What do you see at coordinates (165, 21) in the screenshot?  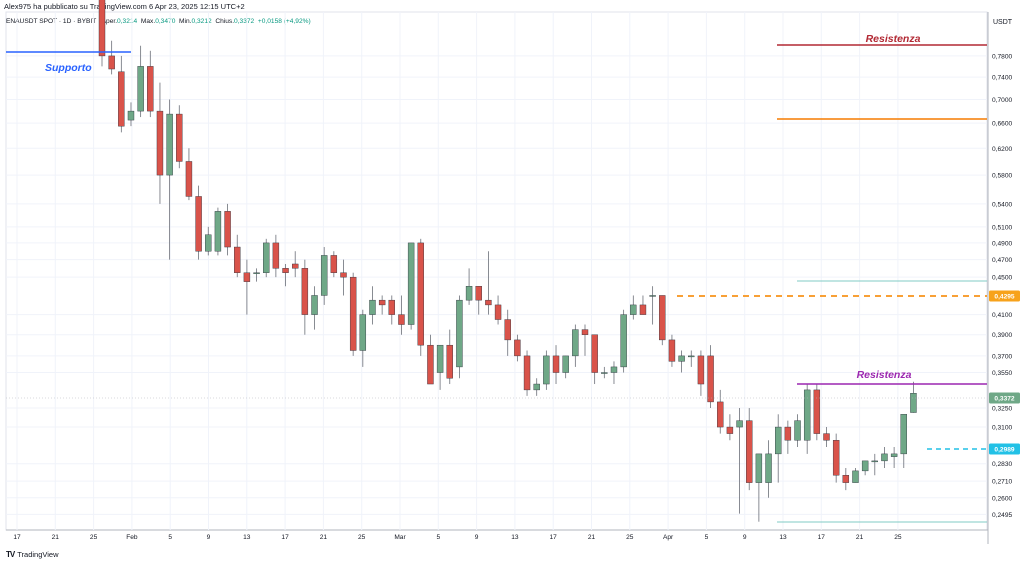 I see `high-value: 0,3470` at bounding box center [165, 21].